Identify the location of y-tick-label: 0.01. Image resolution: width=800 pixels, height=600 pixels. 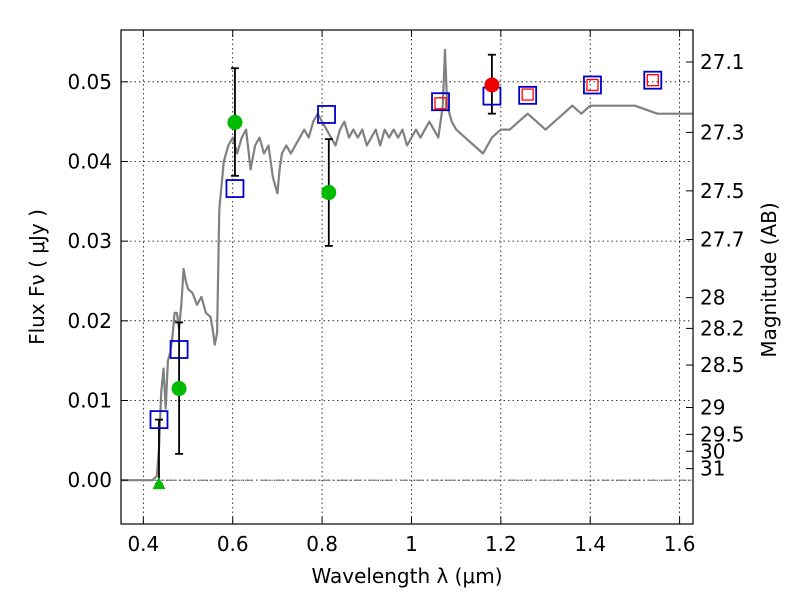
(89, 401).